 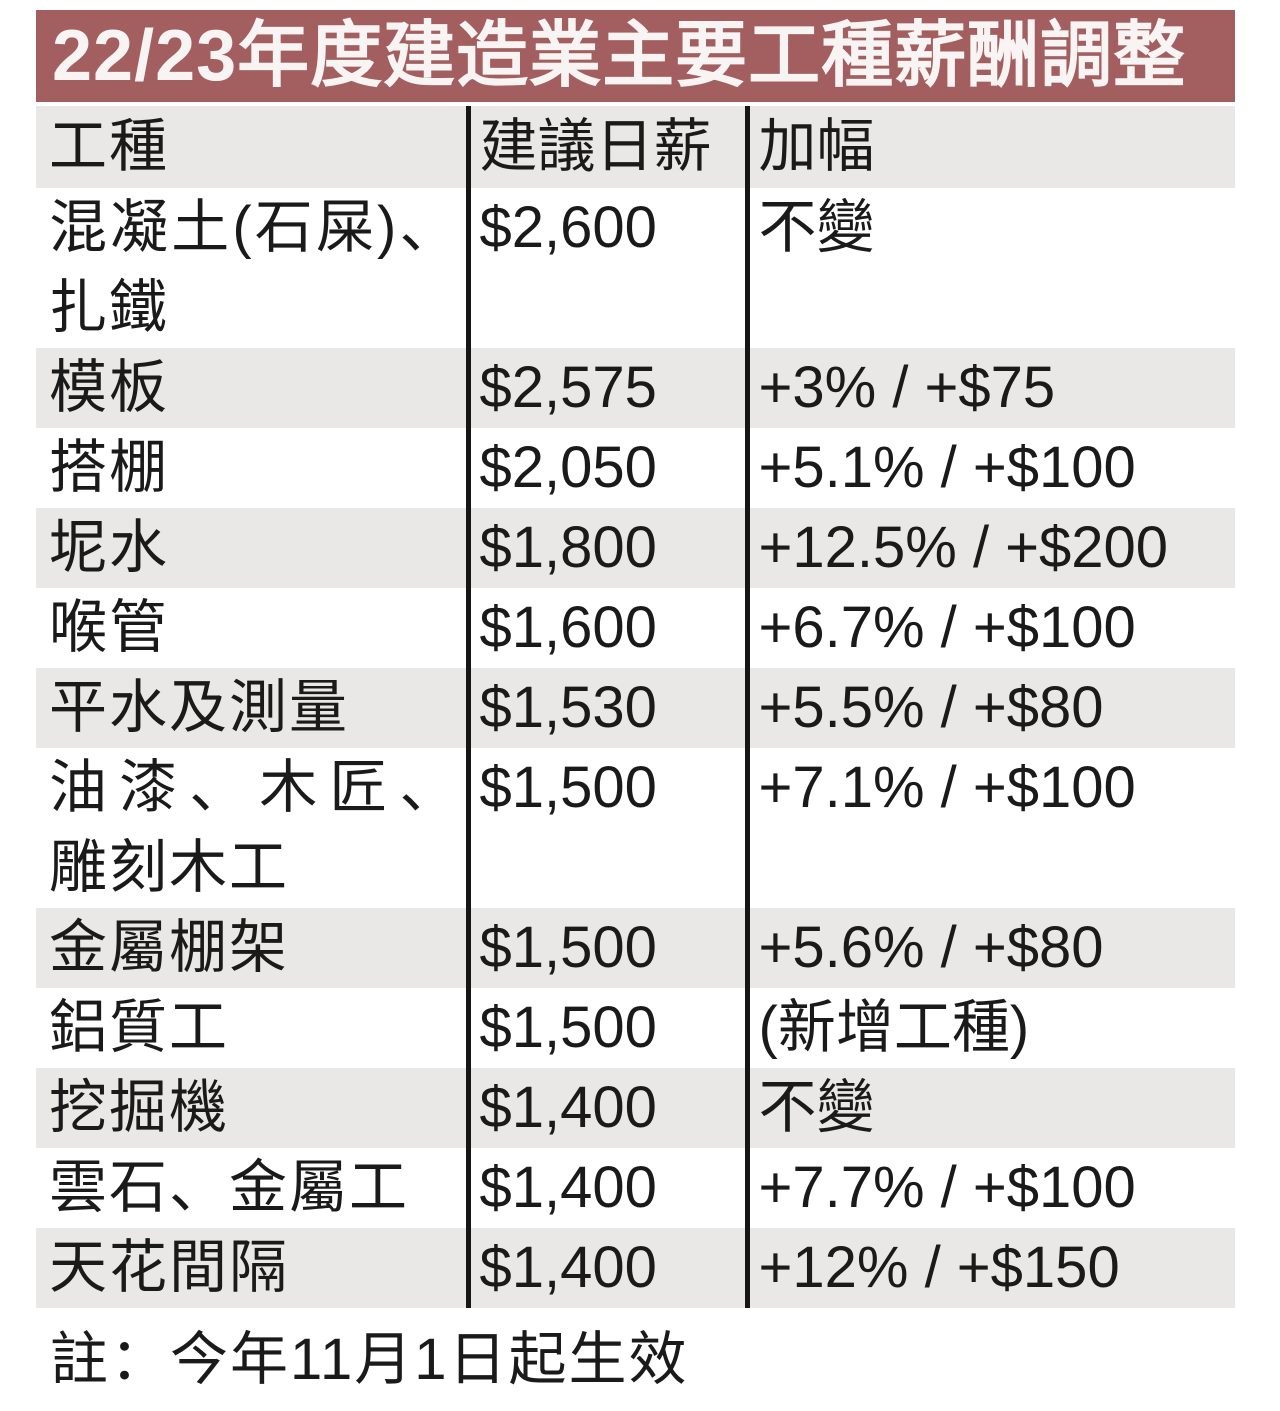 I want to click on table-row: 混凝土(石屎)、扎鐵 $2,600 不變, so click(x=635, y=268).